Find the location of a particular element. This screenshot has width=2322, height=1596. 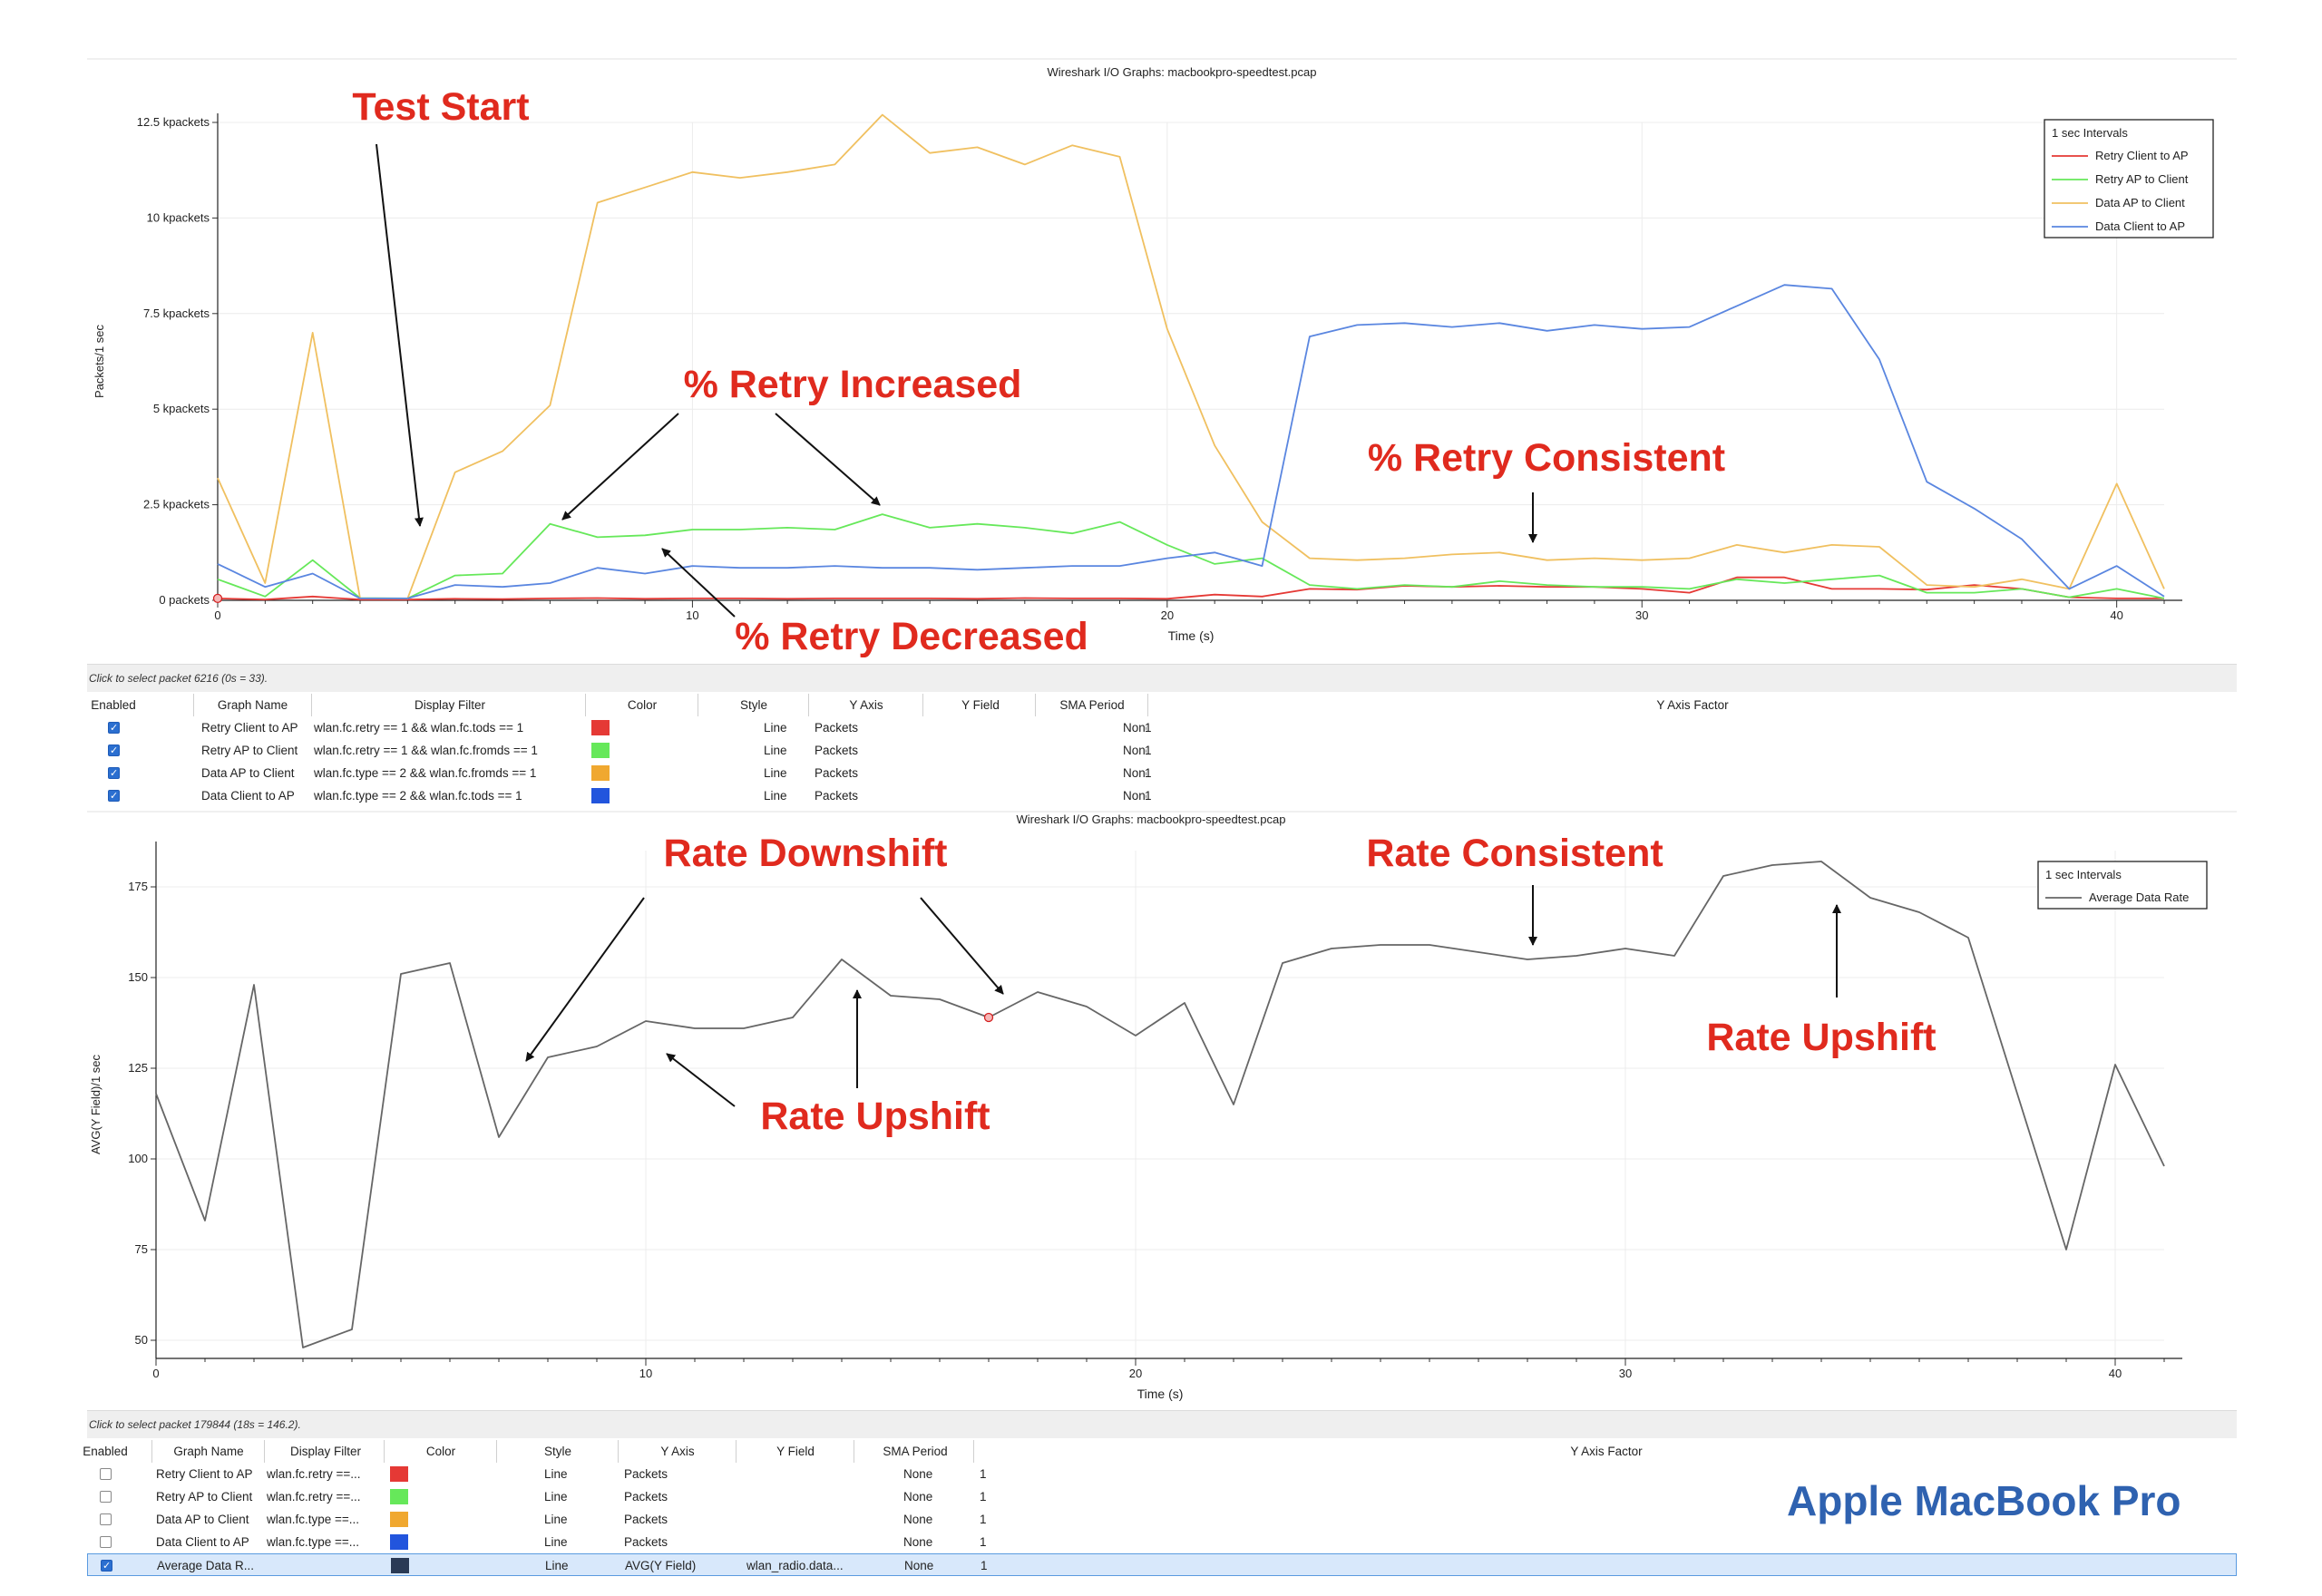

display-filter-cell: wlan.fc.type == 2 && wlan.fc.fromds == 1 is located at coordinates (425, 773).